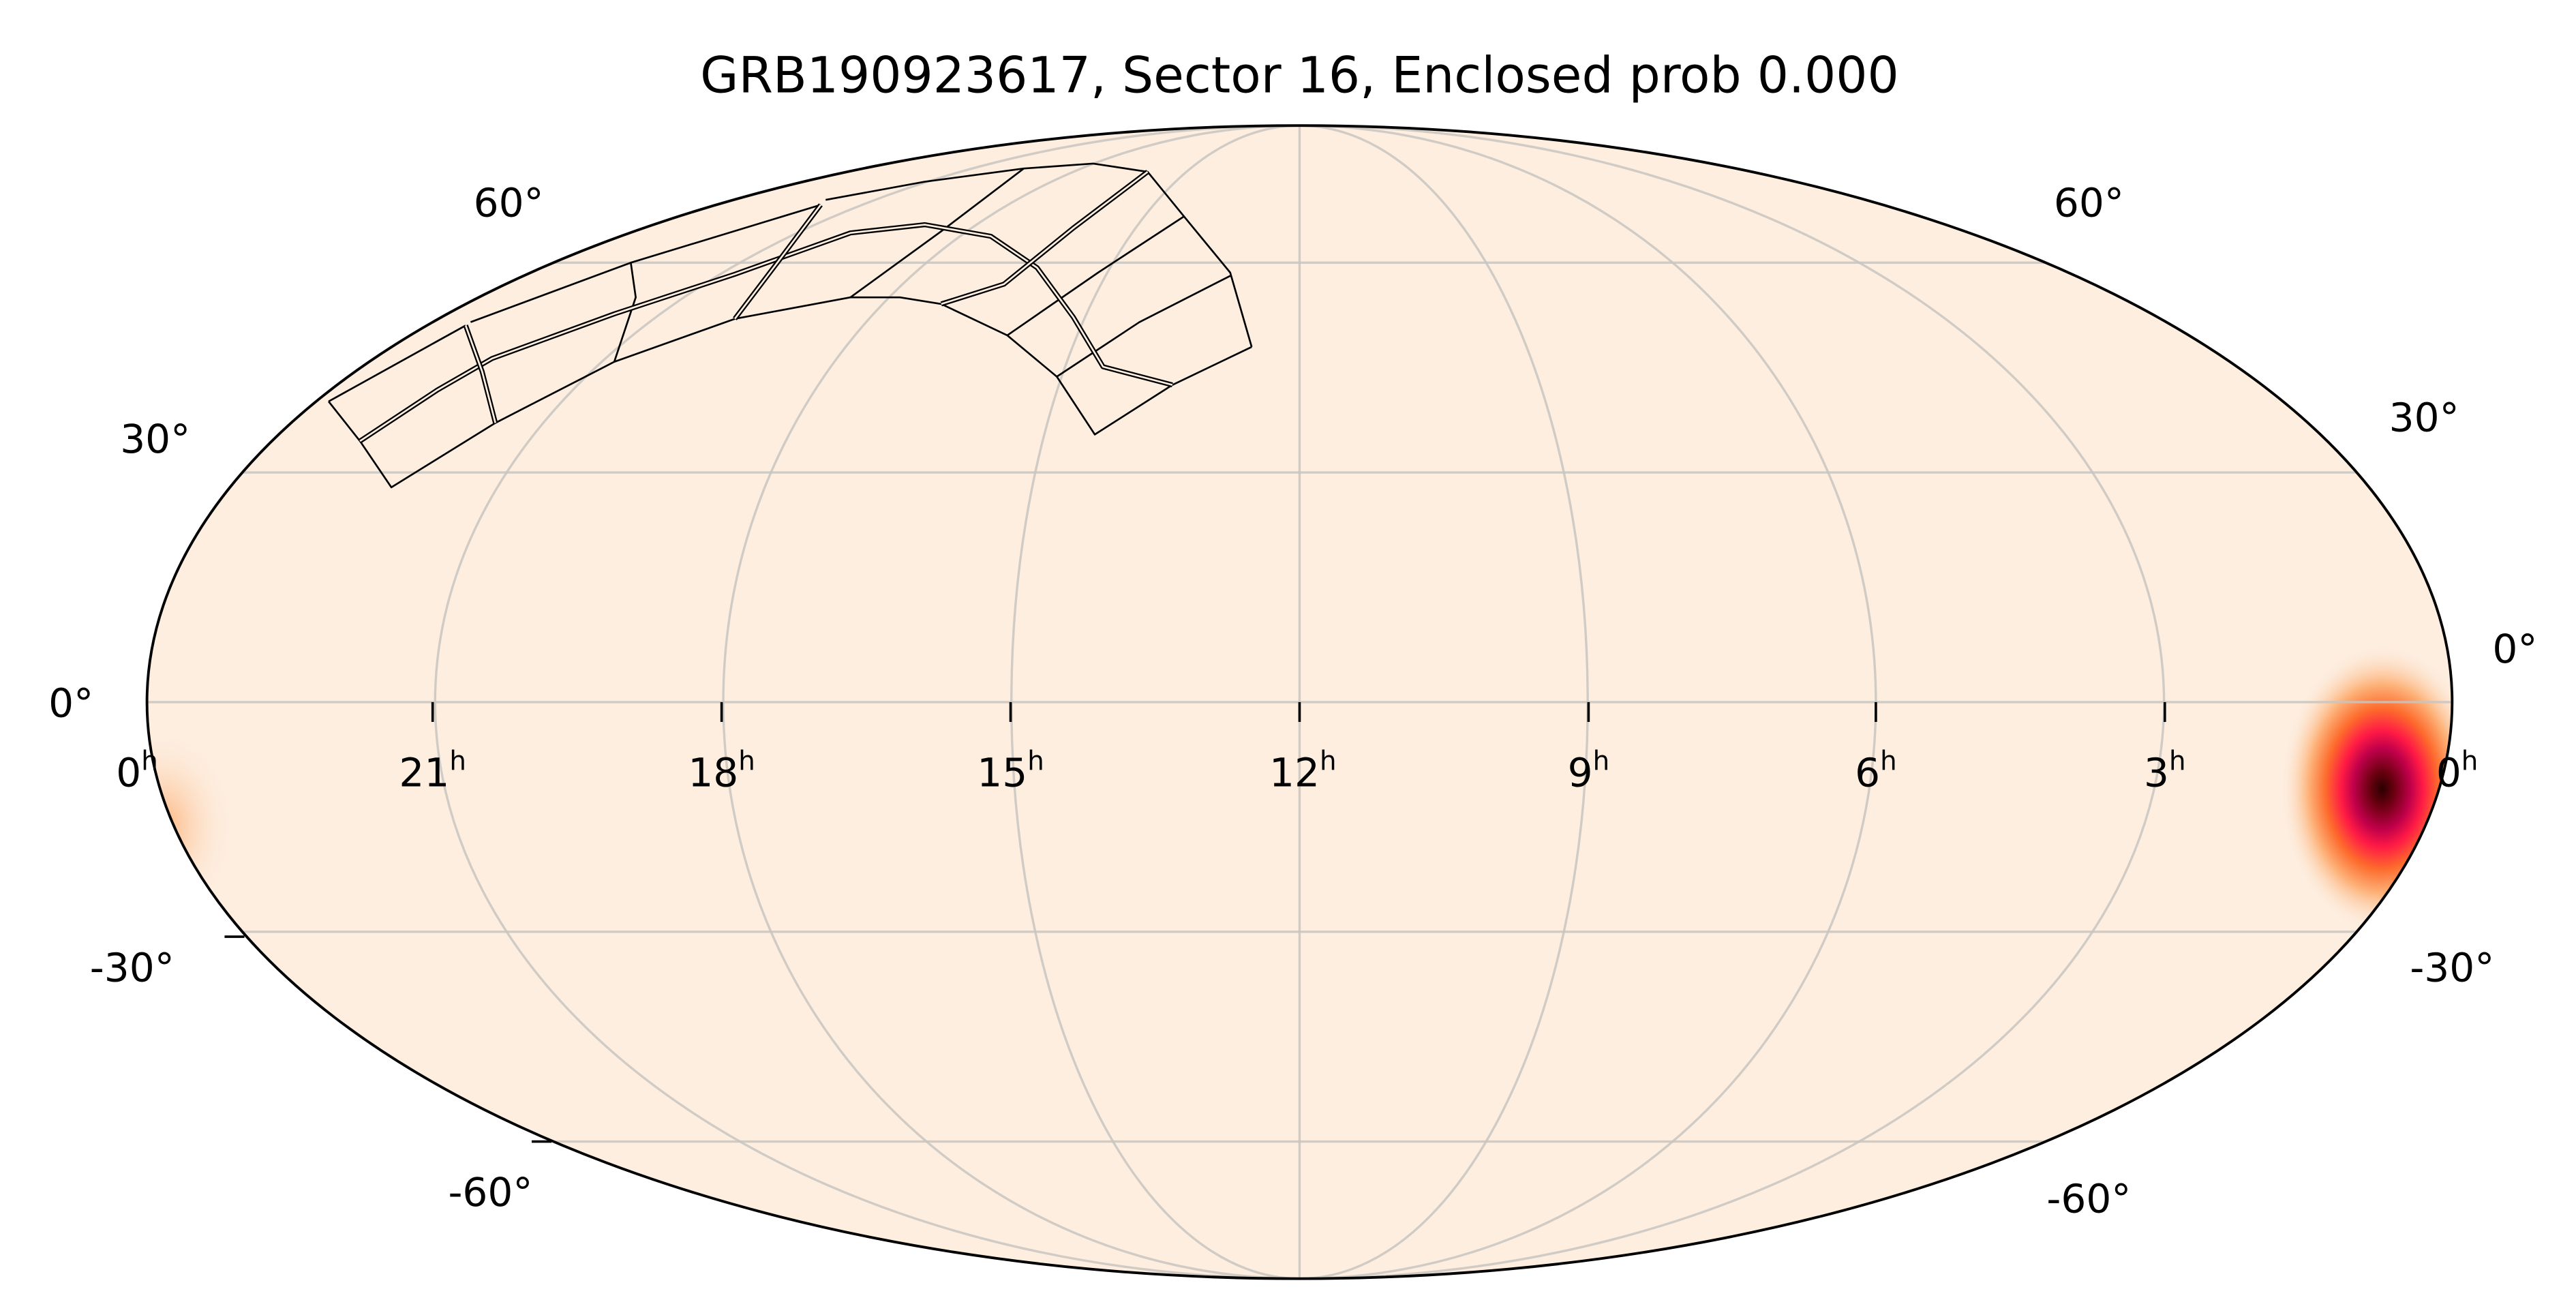 This screenshot has width=2576, height=1315. What do you see at coordinates (2165, 771) in the screenshot?
I see `ra-tick-3h: 3h` at bounding box center [2165, 771].